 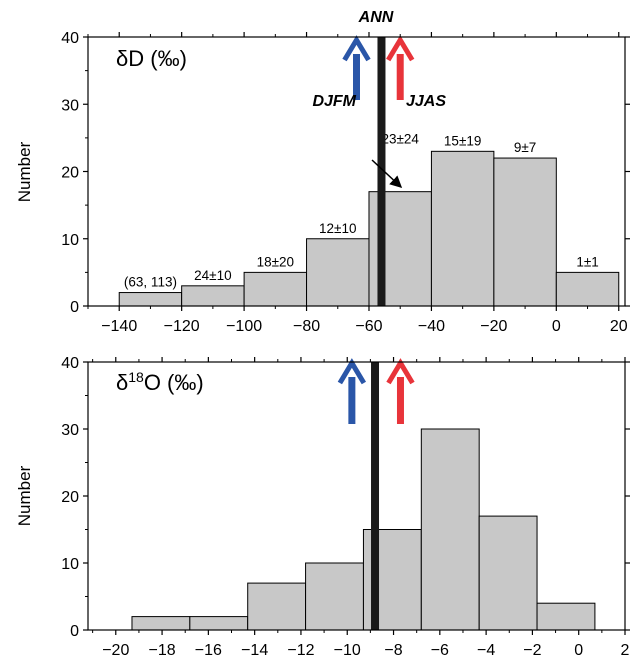 I want to click on x-tick-label-11: 2, so click(x=625, y=650).